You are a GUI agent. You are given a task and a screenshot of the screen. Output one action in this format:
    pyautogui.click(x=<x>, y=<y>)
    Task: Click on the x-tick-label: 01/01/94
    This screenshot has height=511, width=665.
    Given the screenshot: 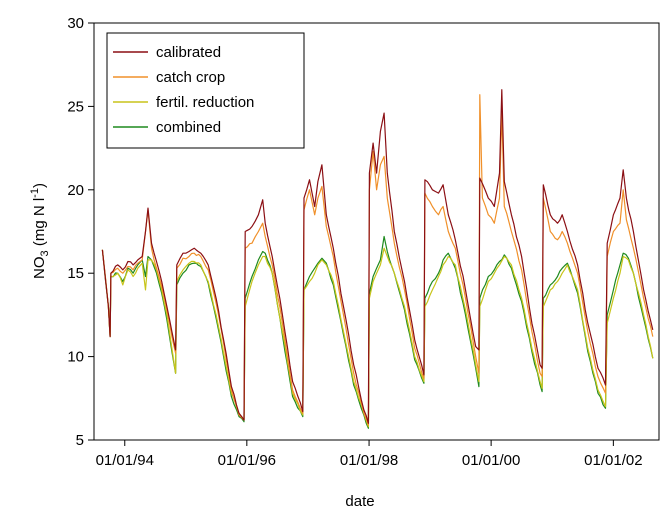 What is the action you would take?
    pyautogui.click(x=125, y=460)
    